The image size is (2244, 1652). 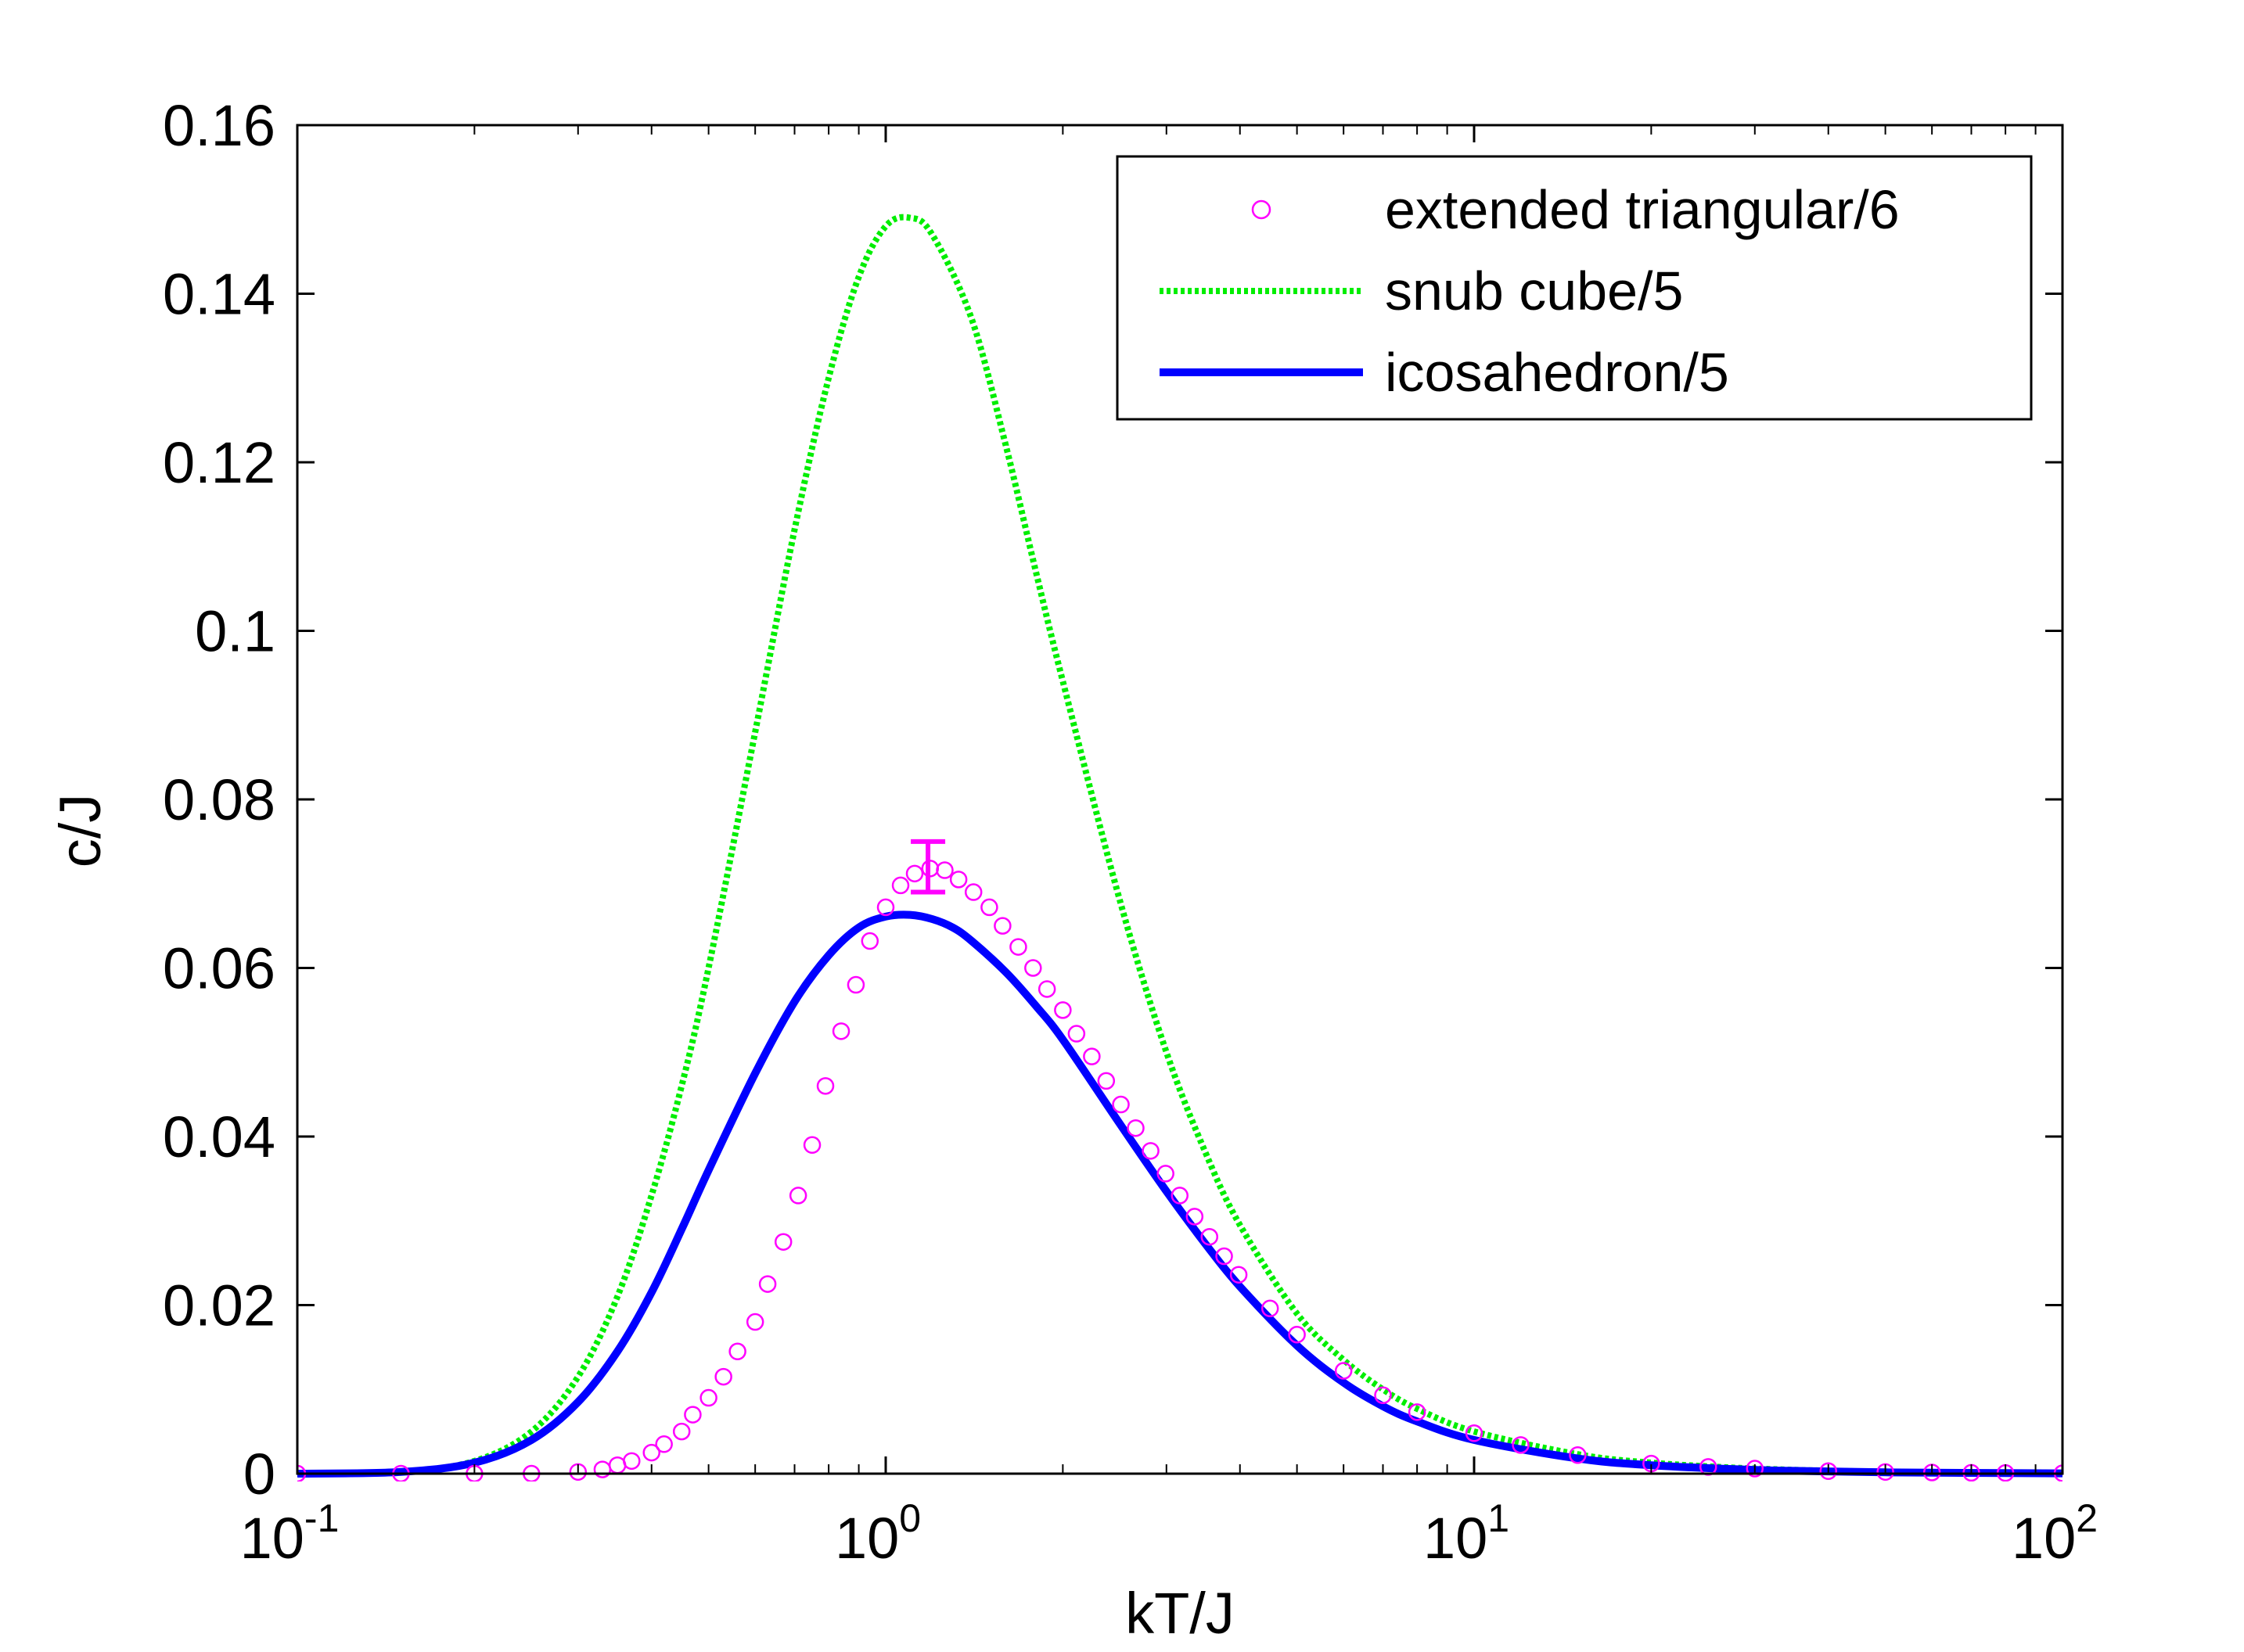 What do you see at coordinates (80, 831) in the screenshot?
I see `y-axis-label: c/J` at bounding box center [80, 831].